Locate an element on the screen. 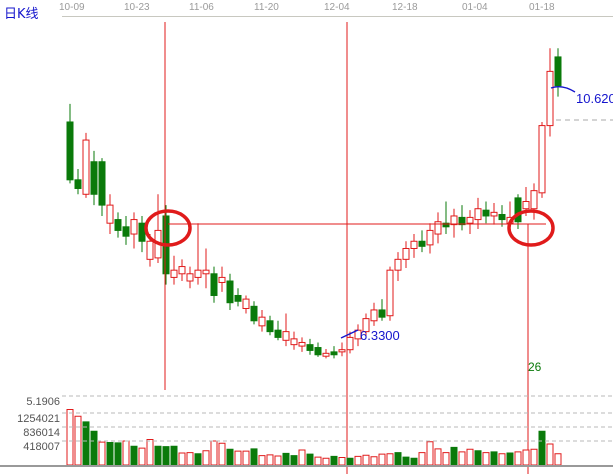  date-tick-label: 11-06 is located at coordinates (201, 7).